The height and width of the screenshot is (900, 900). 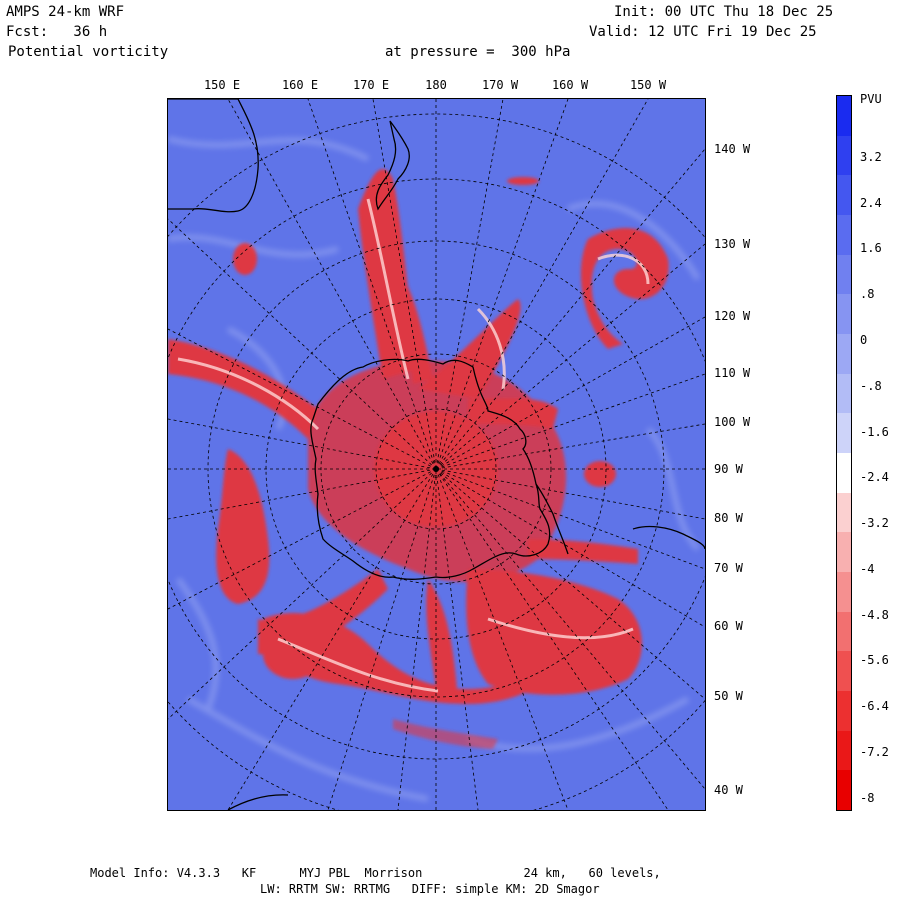 I want to click on new-zealand-coastline, so click(x=392, y=165).